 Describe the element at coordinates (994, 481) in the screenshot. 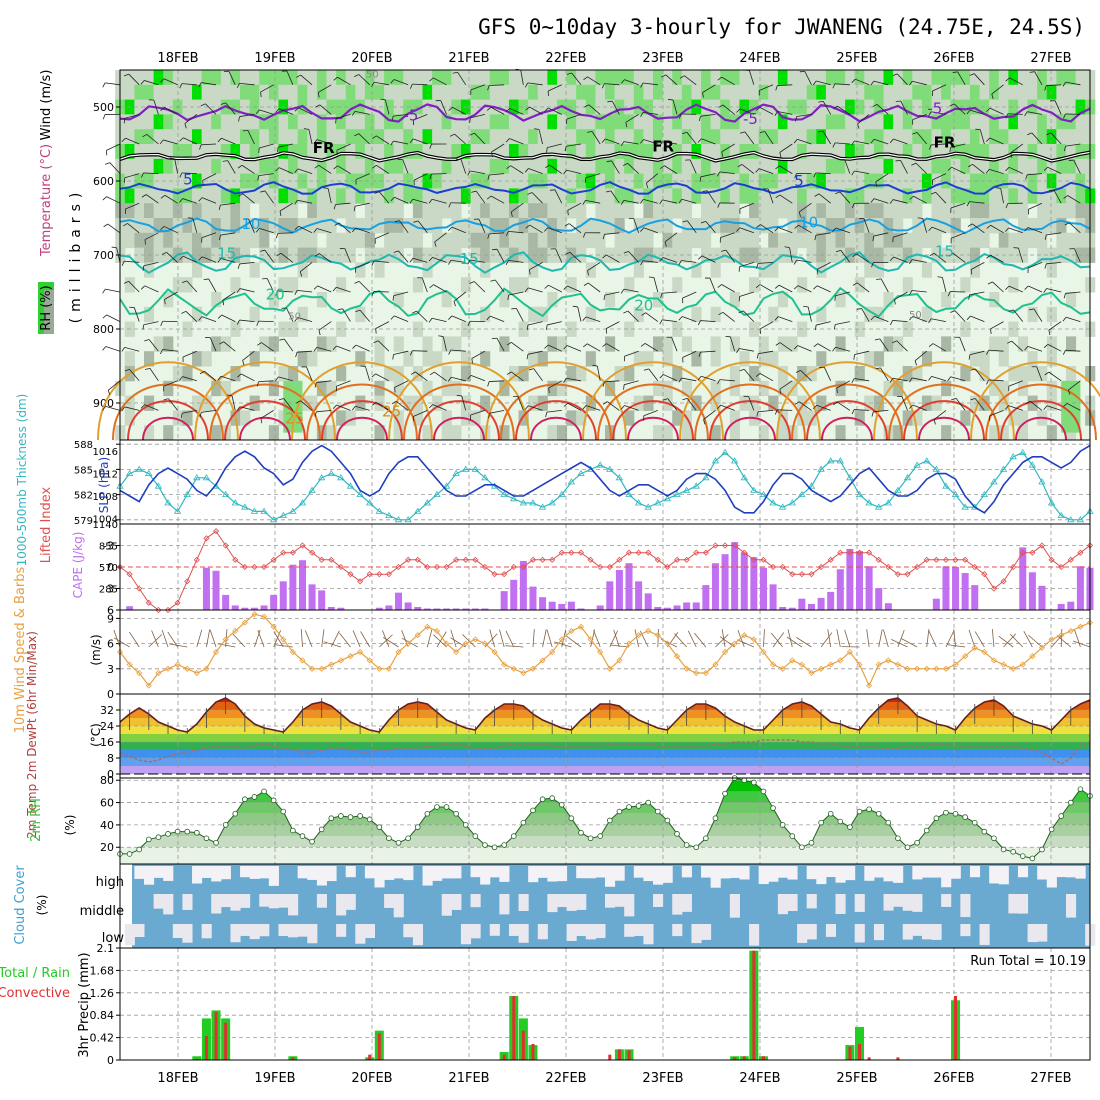

I see `thickness-point` at that location.